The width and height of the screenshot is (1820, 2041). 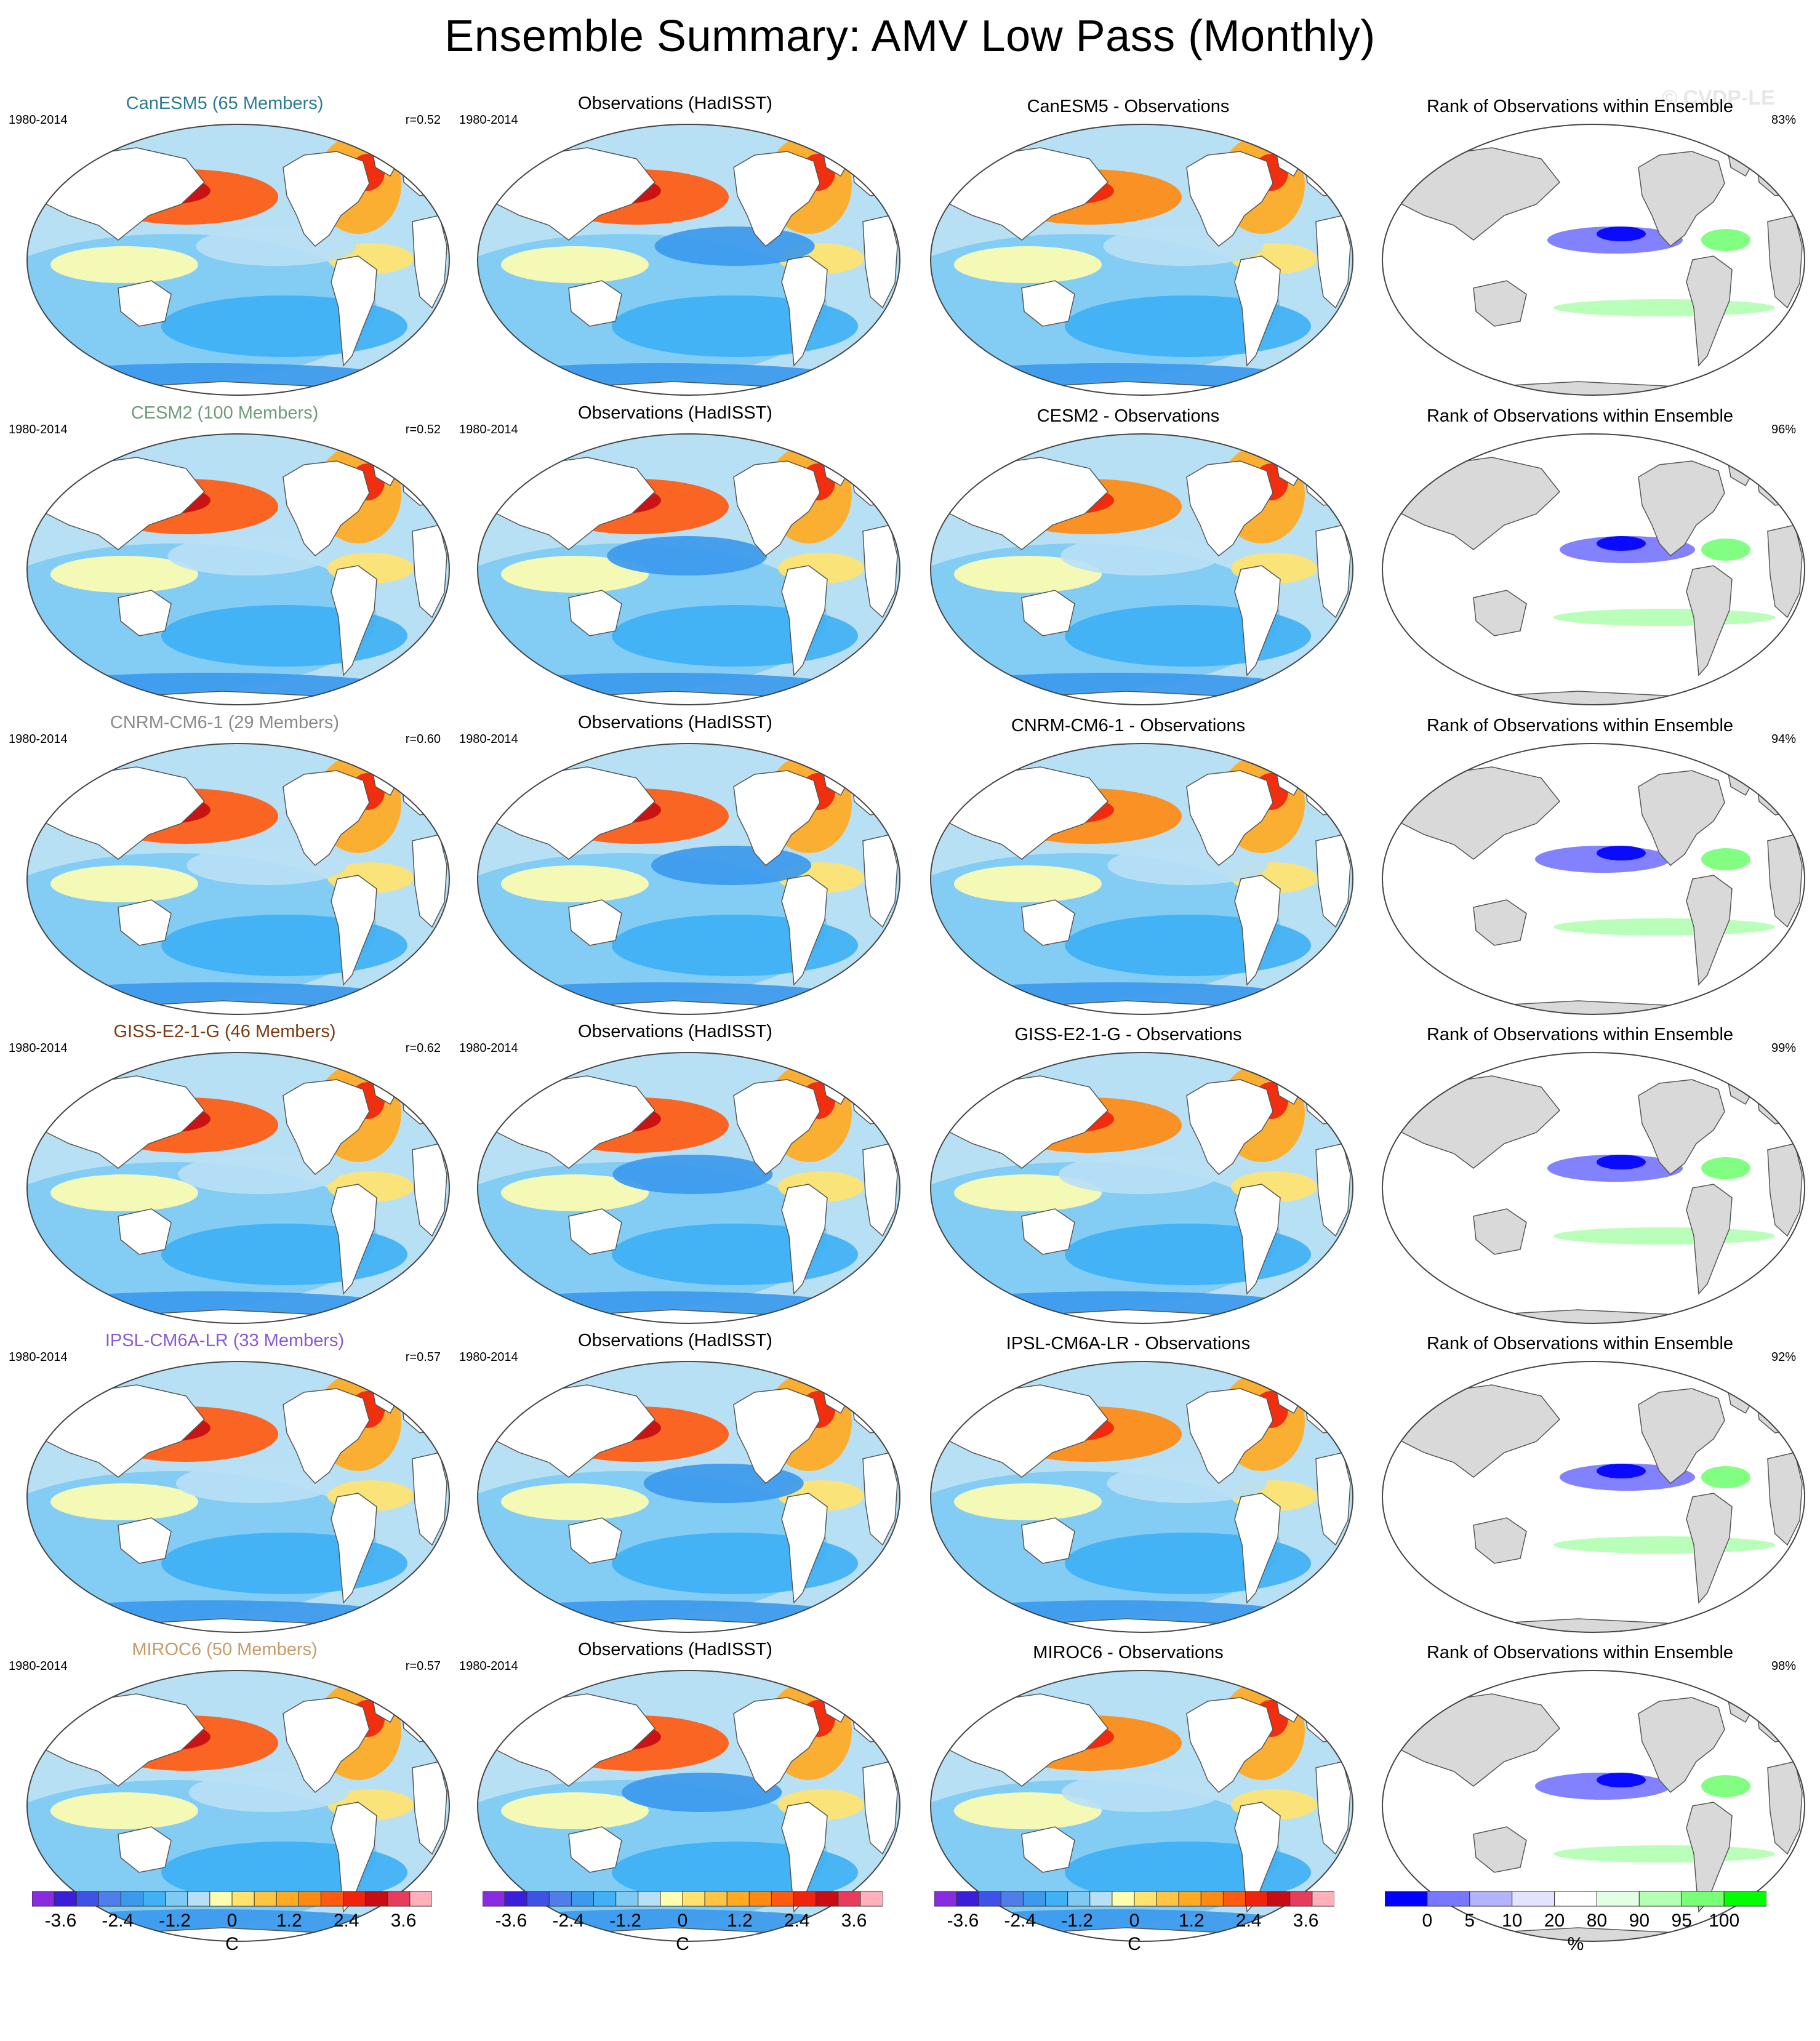 What do you see at coordinates (682, 1925) in the screenshot?
I see `sst-colorbar: -3.6 -2.4 -1.2 0 1.2 2.4 3.6 C` at bounding box center [682, 1925].